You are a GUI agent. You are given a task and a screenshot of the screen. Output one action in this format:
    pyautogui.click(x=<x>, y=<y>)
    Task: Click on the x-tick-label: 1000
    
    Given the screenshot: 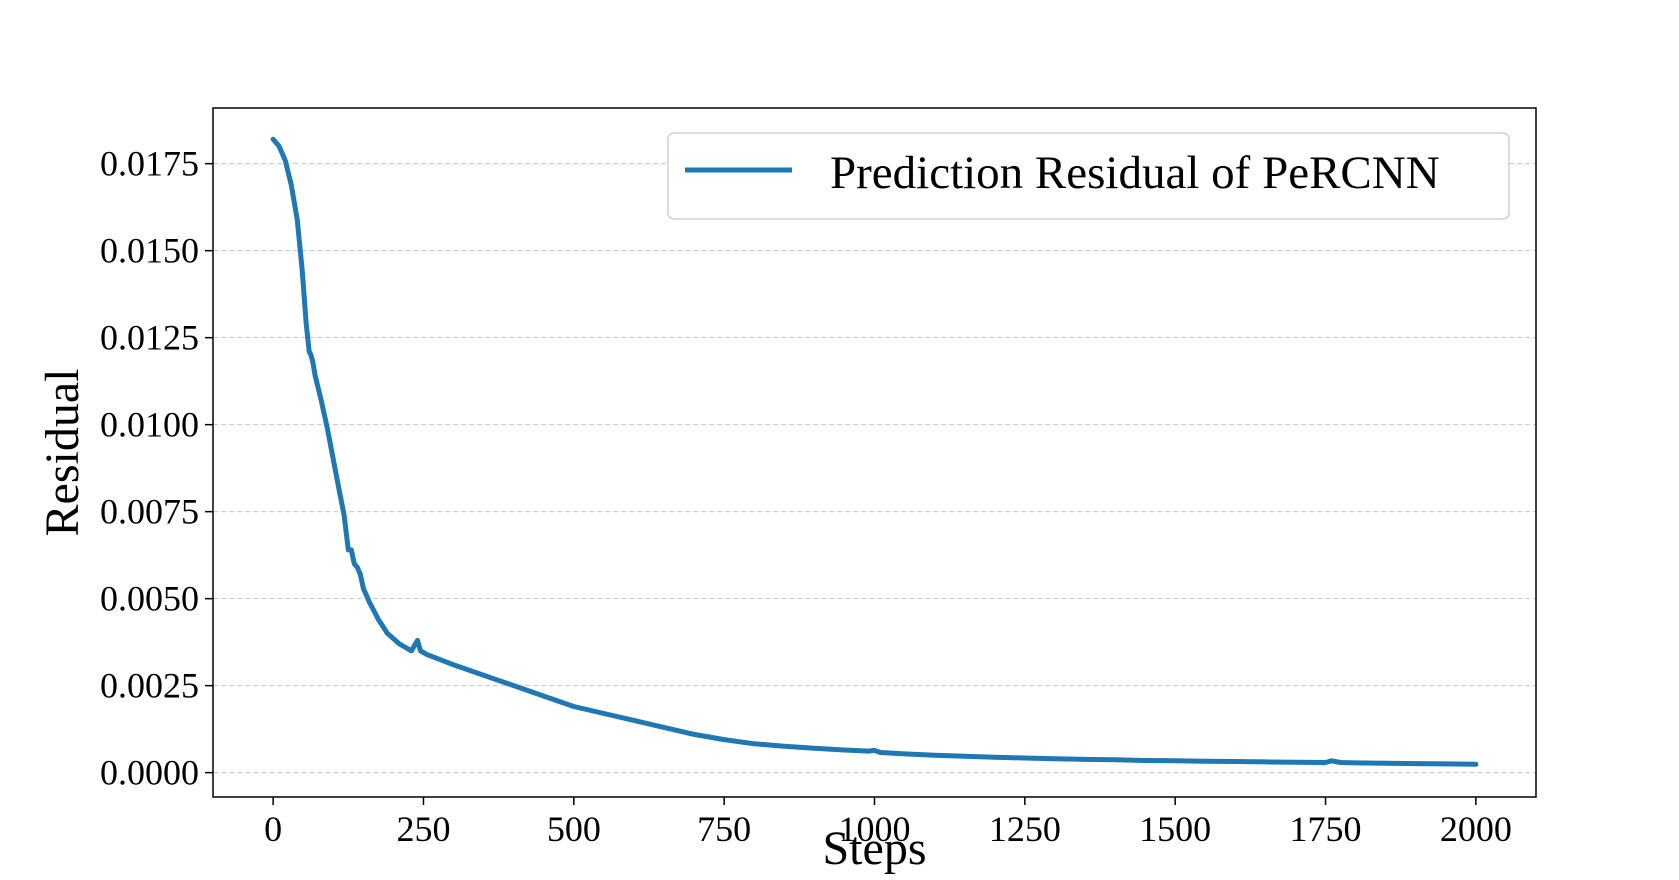 What is the action you would take?
    pyautogui.click(x=875, y=829)
    